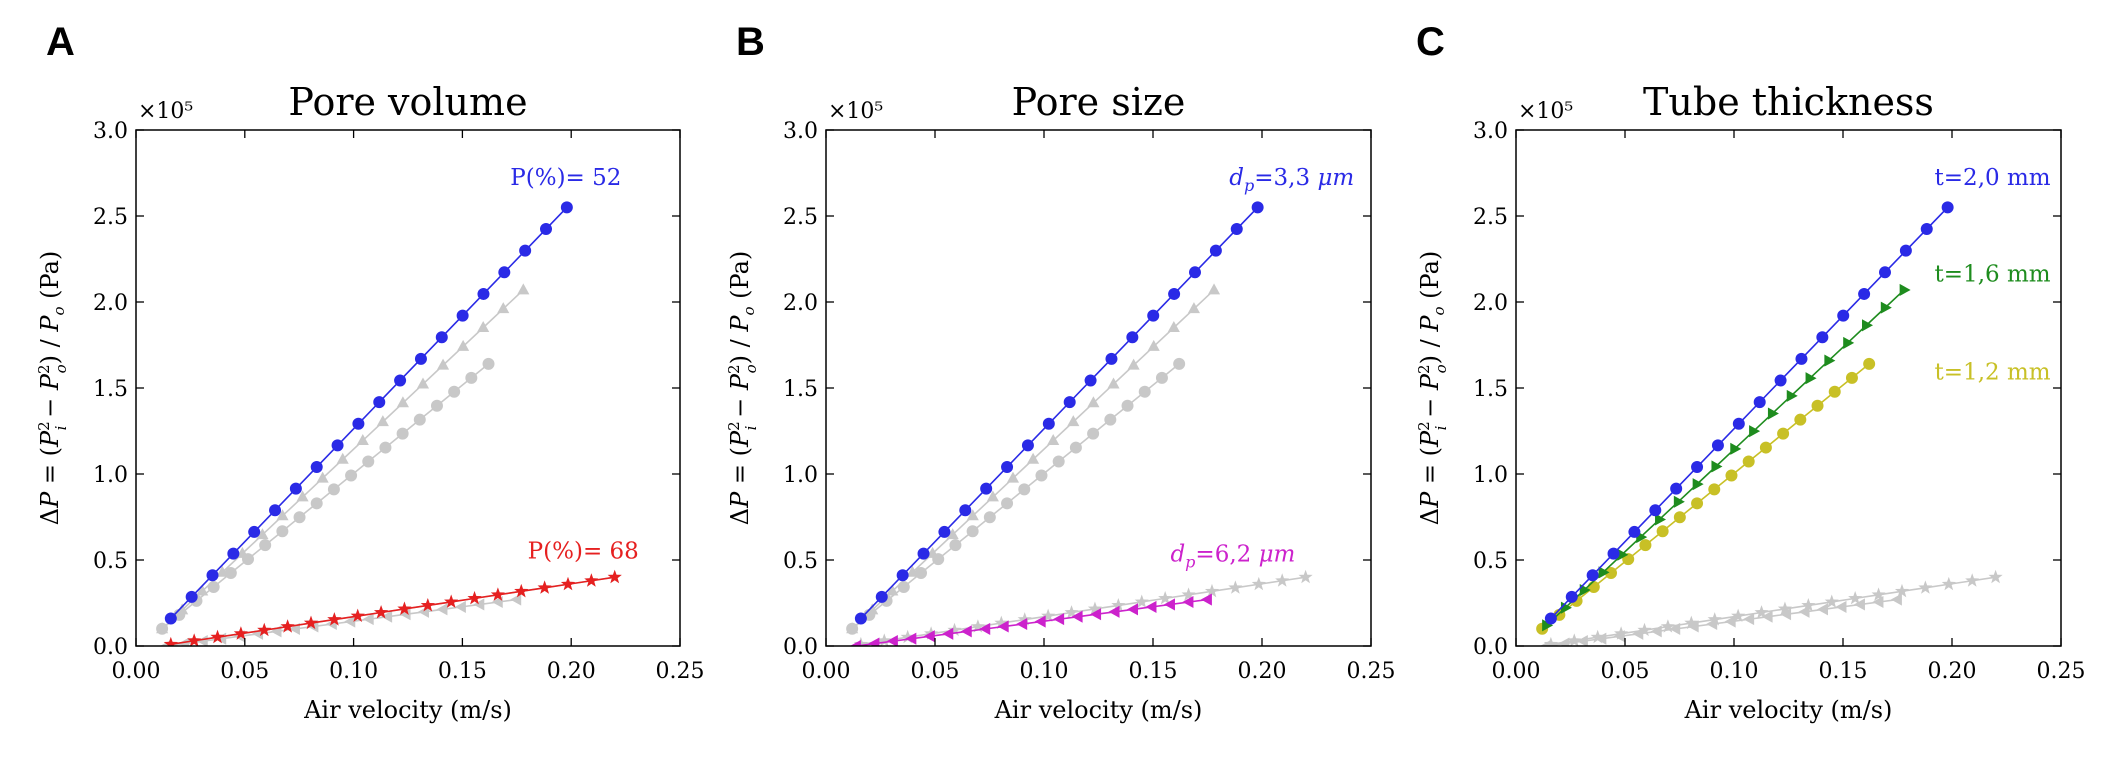 This screenshot has width=2126, height=760. Describe the element at coordinates (565, 178) in the screenshot. I see `series-label: P(%)= 52` at that location.